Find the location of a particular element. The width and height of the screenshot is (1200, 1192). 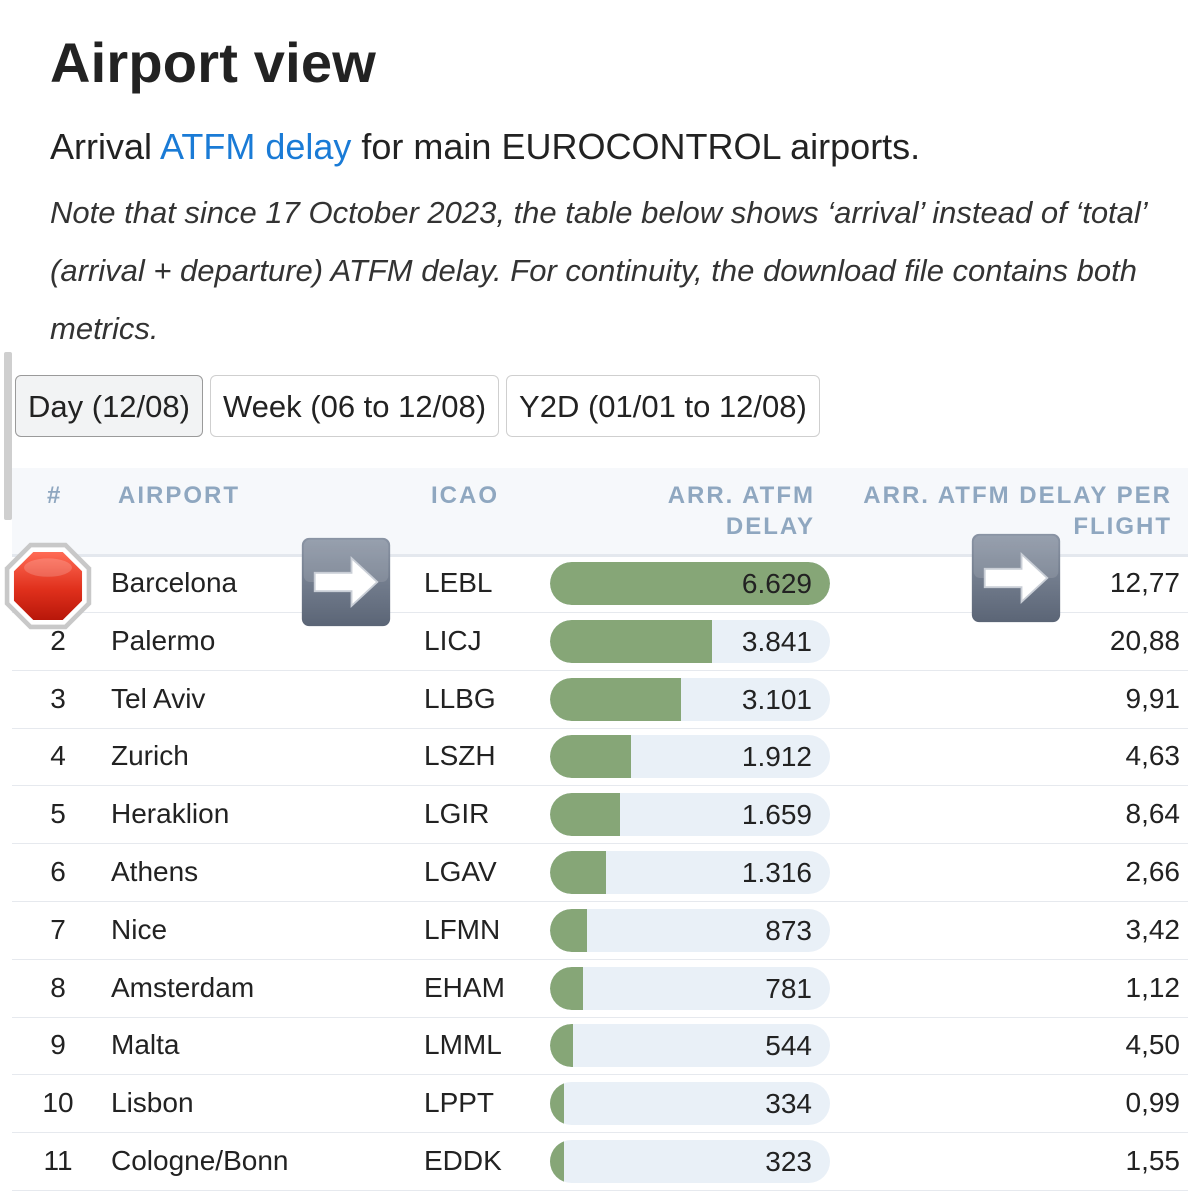

delay-per-flight-cell: 4,63 is located at coordinates (1153, 756).